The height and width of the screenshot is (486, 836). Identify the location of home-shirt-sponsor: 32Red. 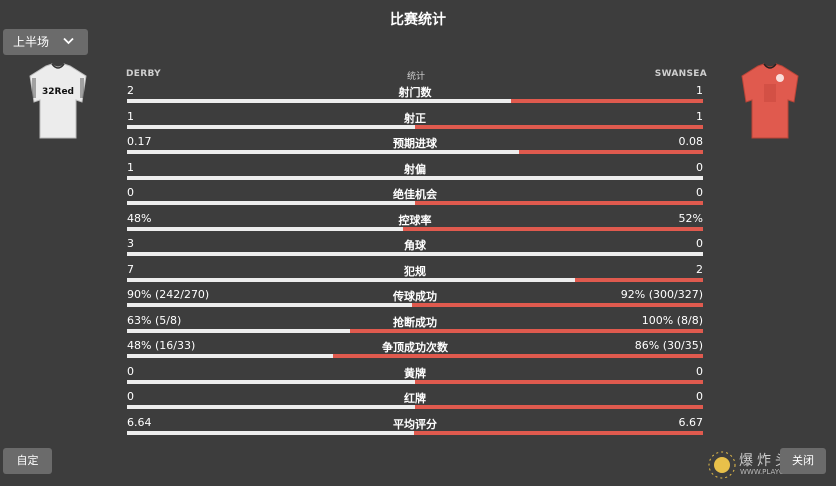
(58, 92).